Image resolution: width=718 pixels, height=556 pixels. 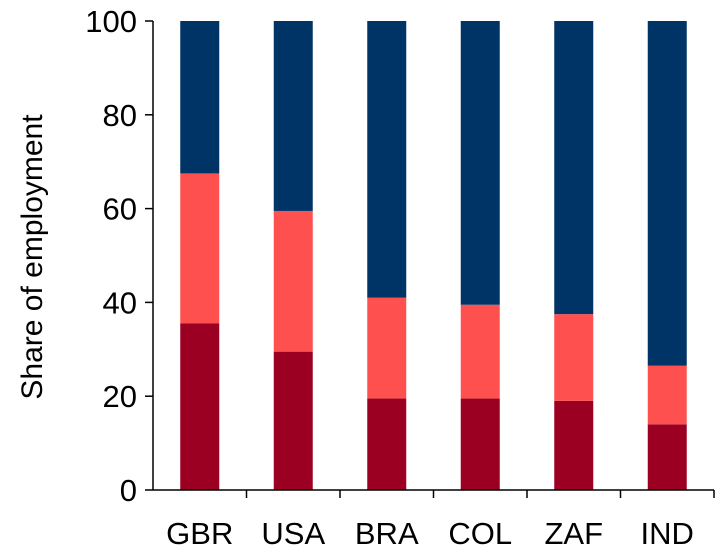 I want to click on y-tick-label-40: 40, so click(x=120, y=302).